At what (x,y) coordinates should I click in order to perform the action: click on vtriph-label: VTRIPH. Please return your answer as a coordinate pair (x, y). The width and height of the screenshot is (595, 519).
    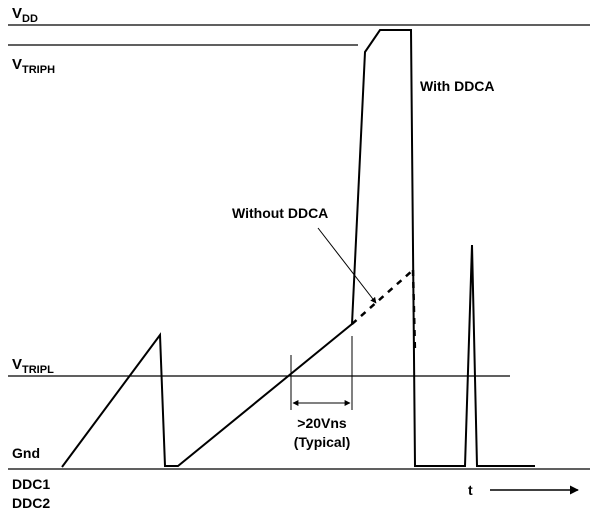
    Looking at the image, I should click on (33, 66).